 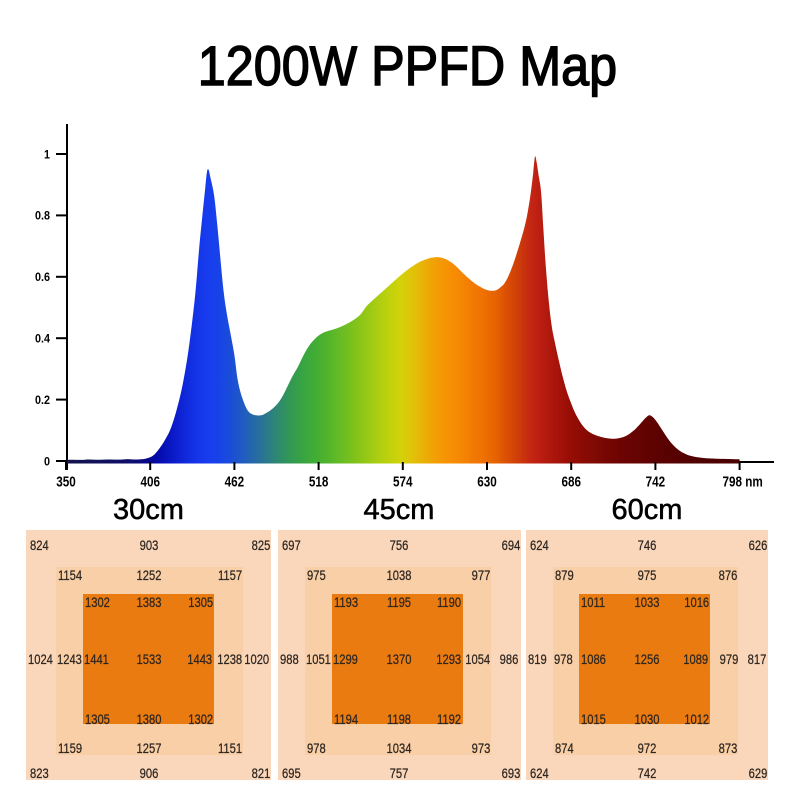 I want to click on svg-text: 0.8, so click(x=42, y=216).